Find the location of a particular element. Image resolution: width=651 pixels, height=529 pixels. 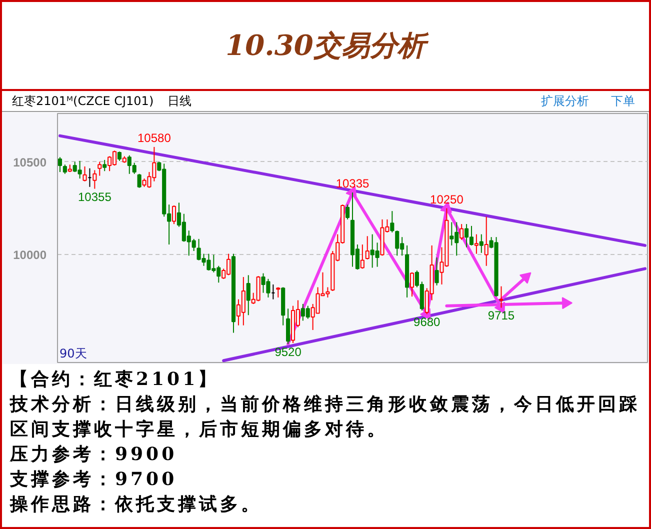

annotation: 9520 is located at coordinates (288, 351).